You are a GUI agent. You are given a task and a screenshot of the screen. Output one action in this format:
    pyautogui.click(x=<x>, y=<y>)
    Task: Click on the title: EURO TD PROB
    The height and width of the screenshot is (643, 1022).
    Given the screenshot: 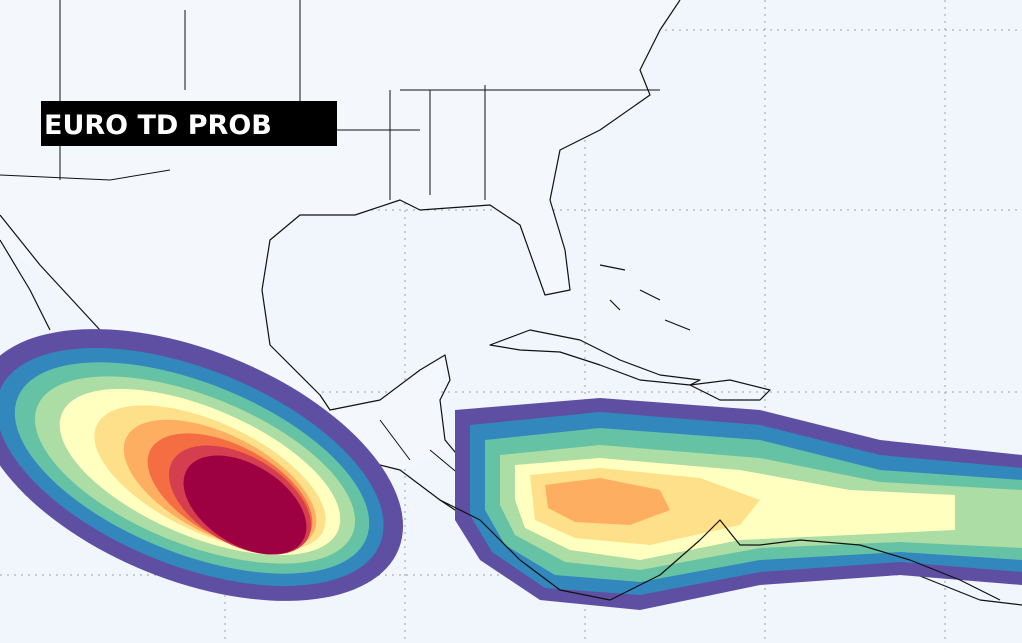 What is the action you would take?
    pyautogui.click(x=158, y=125)
    